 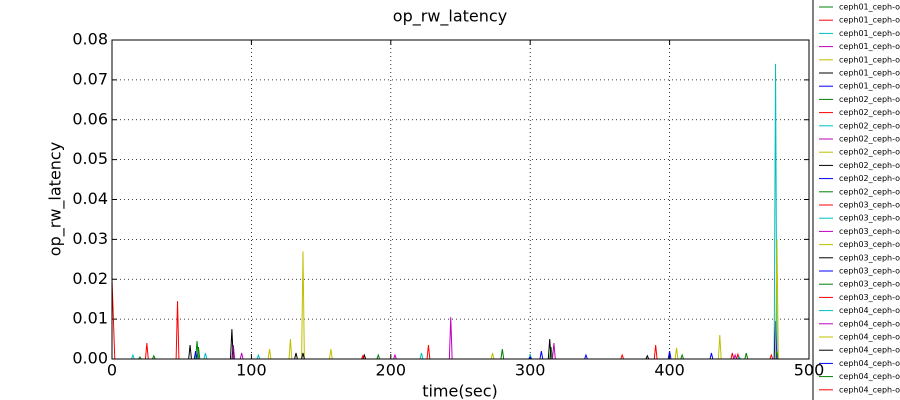 What do you see at coordinates (90, 318) in the screenshot?
I see `y-tick-label: 0.01` at bounding box center [90, 318].